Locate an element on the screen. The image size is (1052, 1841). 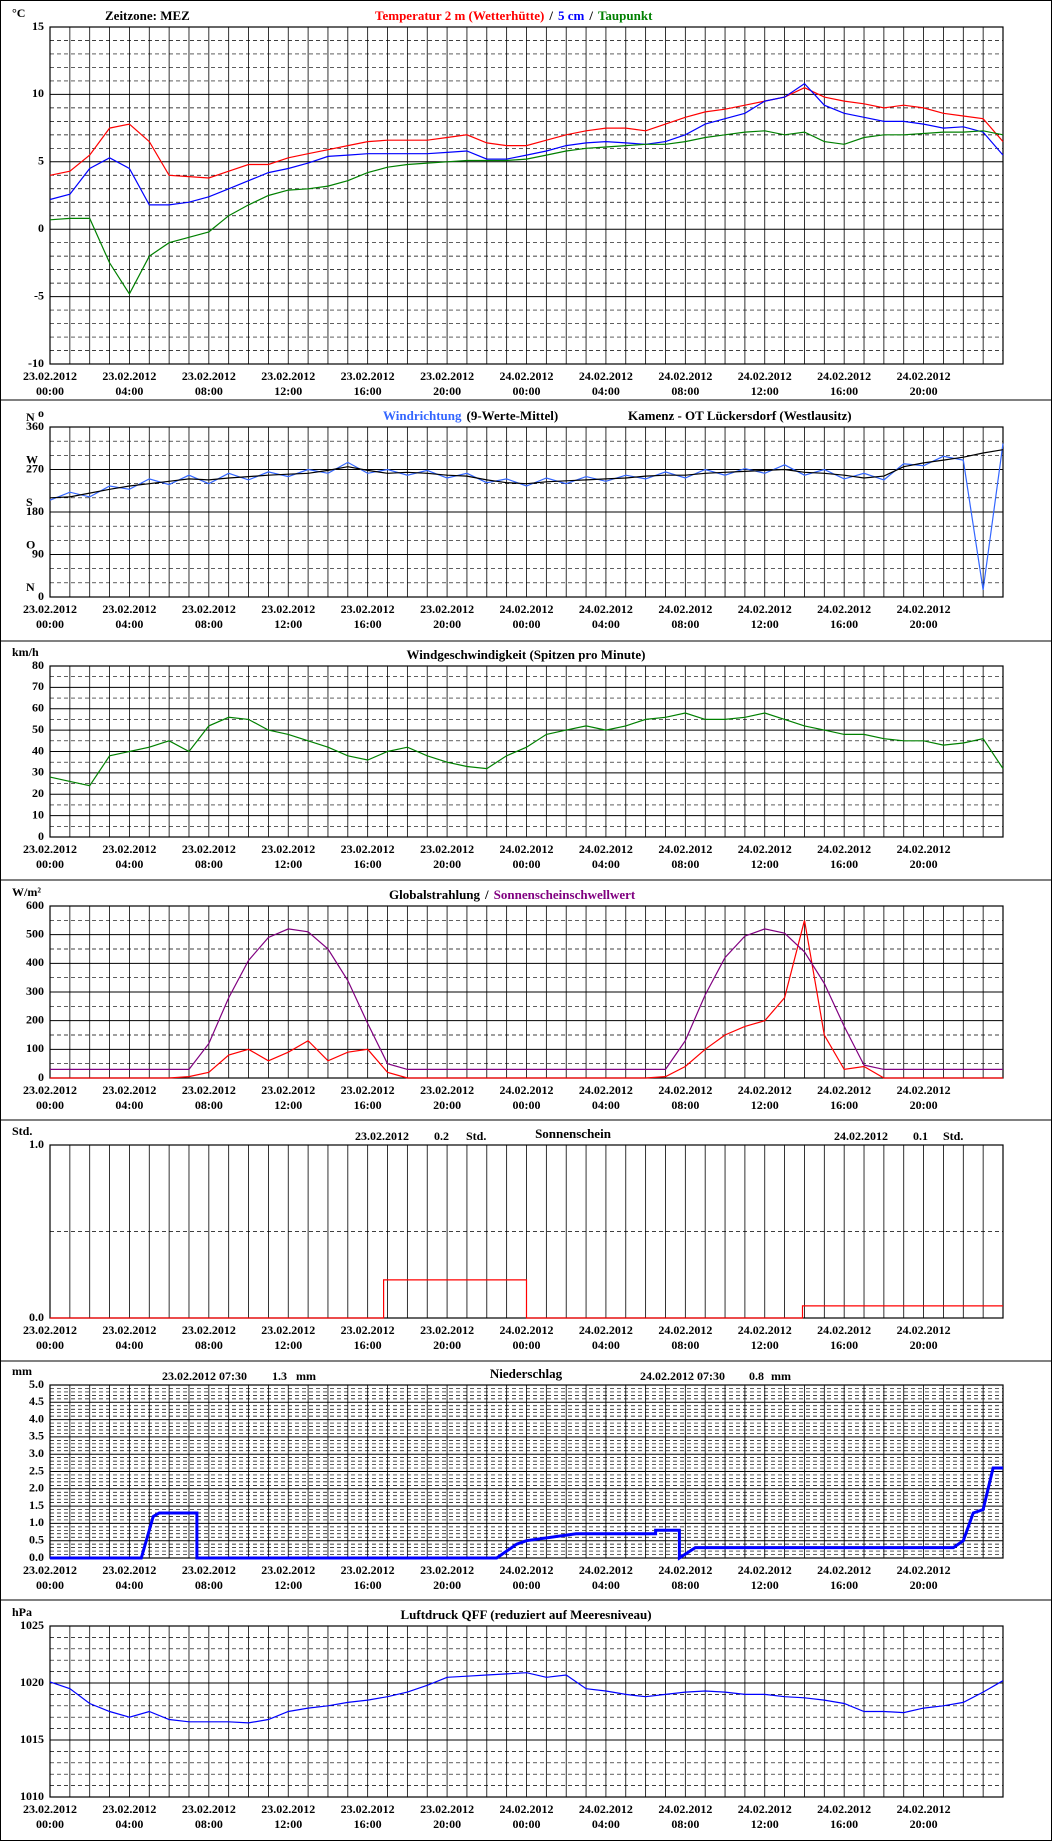
compass-label: S is located at coordinates (29, 502).